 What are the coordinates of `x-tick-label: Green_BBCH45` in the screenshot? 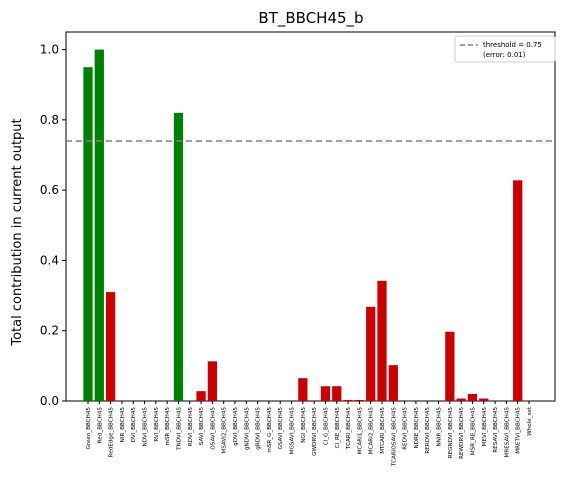 It's located at (89, 428).